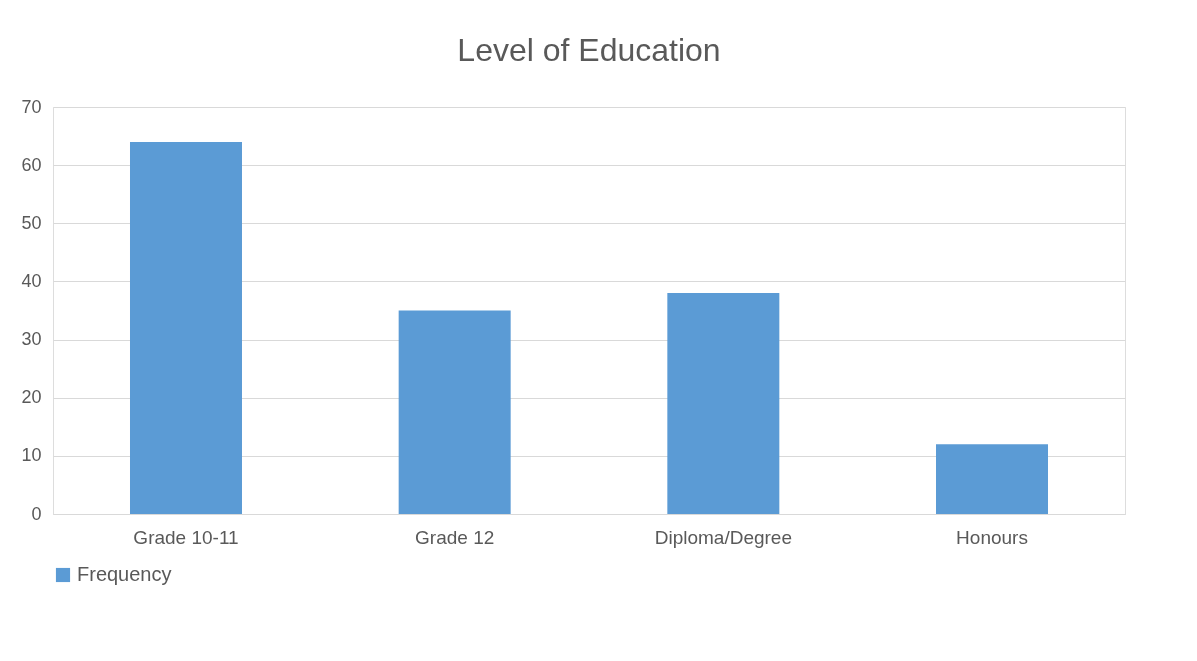 Image resolution: width=1197 pixels, height=661 pixels. I want to click on x-tick-label: Diploma/Degree, so click(723, 537).